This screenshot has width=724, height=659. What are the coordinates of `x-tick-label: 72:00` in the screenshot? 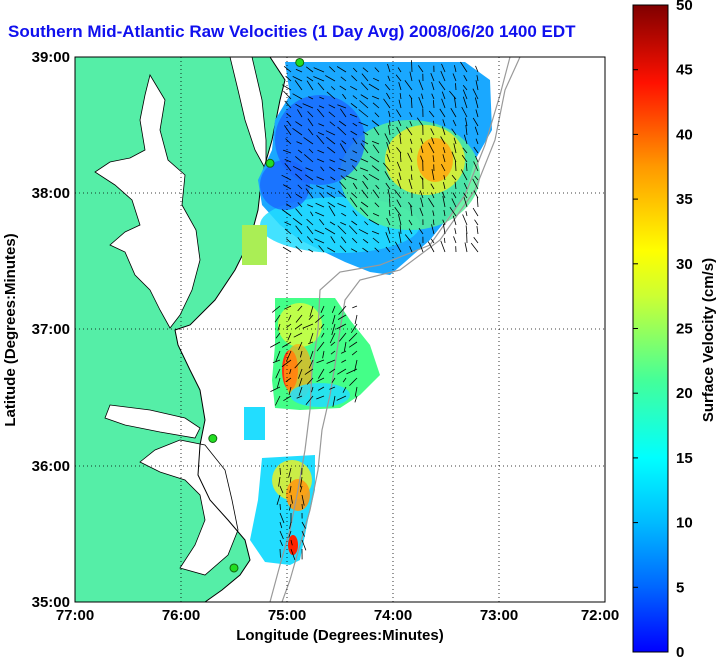 It's located at (600, 615).